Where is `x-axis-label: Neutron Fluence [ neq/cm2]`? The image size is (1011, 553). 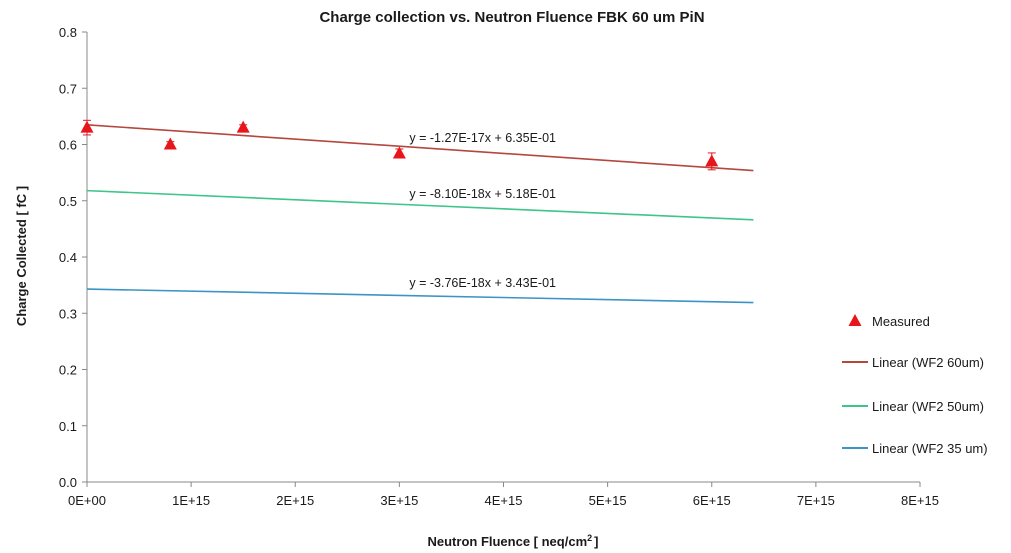
x-axis-label: Neutron Fluence [ neq/cm2] is located at coordinates (513, 541).